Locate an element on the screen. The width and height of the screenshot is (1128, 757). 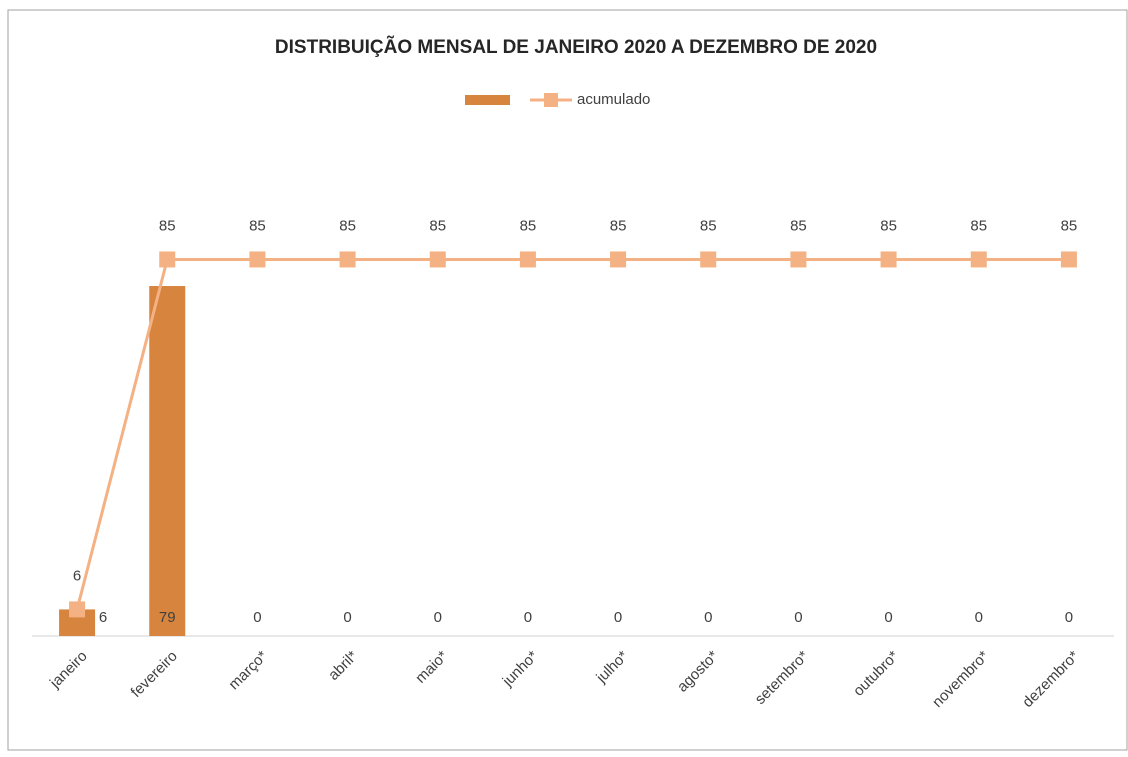
bar is located at coordinates (167, 461).